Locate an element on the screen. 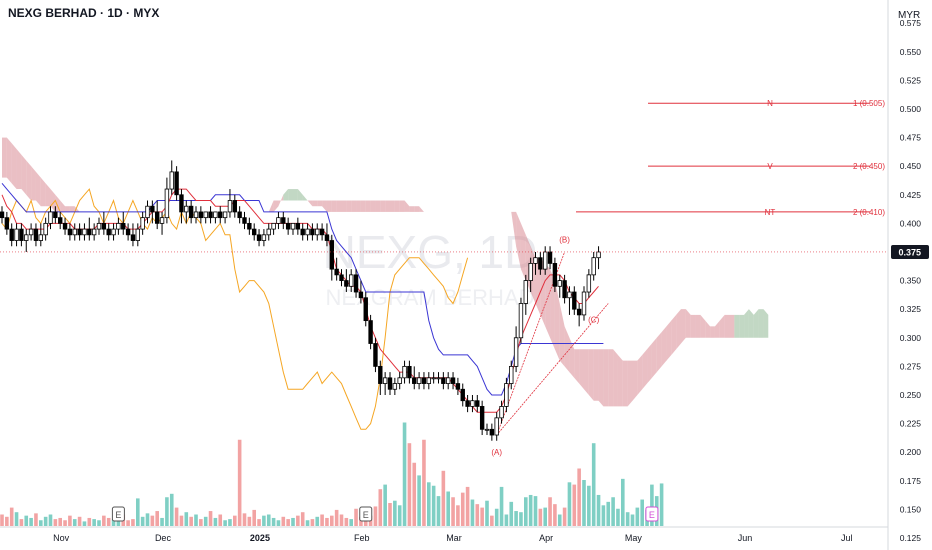 The image size is (932, 550). currency-unit: MYR is located at coordinates (909, 15).